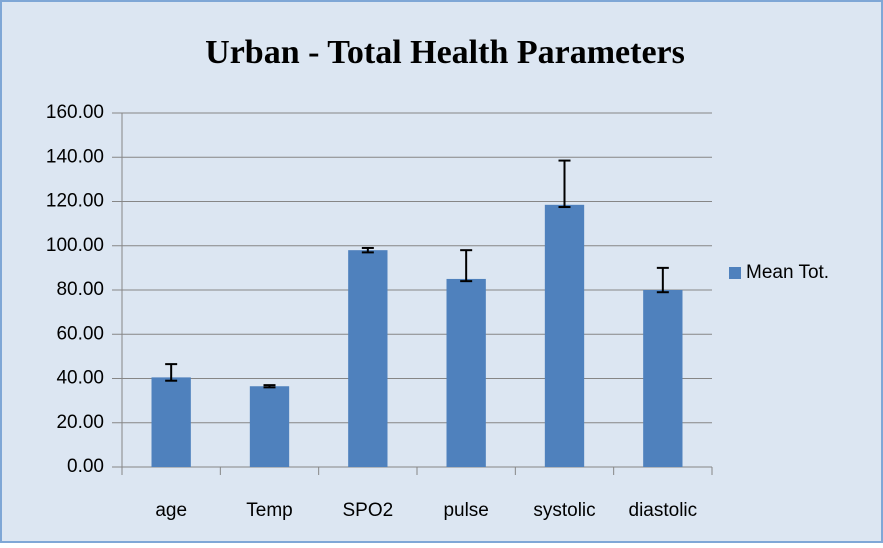 The height and width of the screenshot is (548, 883). I want to click on x-tick-label: diastolic, so click(663, 510).